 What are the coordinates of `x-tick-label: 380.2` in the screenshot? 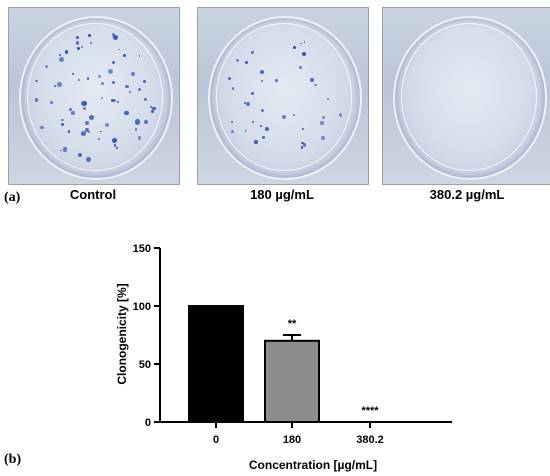 It's located at (370, 440).